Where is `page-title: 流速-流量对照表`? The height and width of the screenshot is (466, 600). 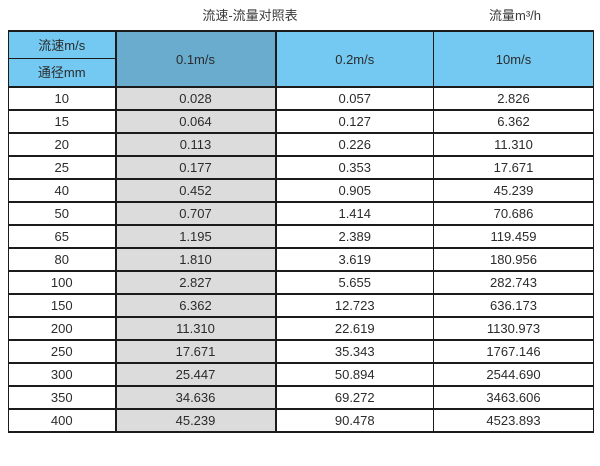
page-title: 流速-流量对照表 is located at coordinates (250, 15).